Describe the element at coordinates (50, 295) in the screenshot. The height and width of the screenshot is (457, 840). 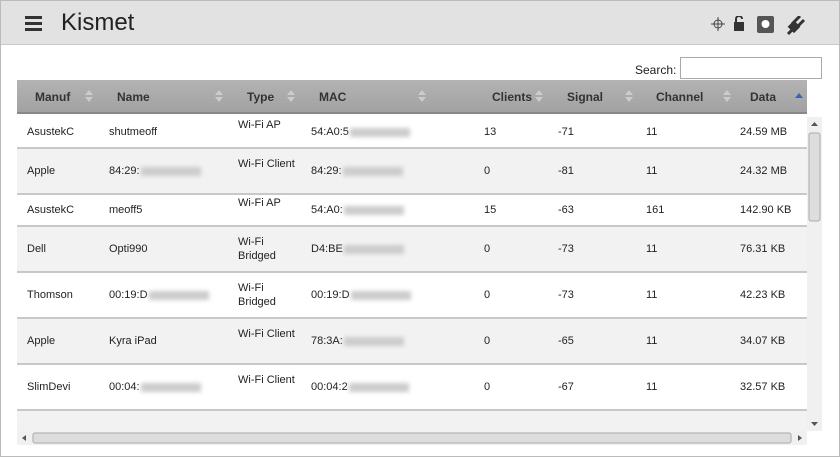
I see `table-cell: Thomson` at that location.